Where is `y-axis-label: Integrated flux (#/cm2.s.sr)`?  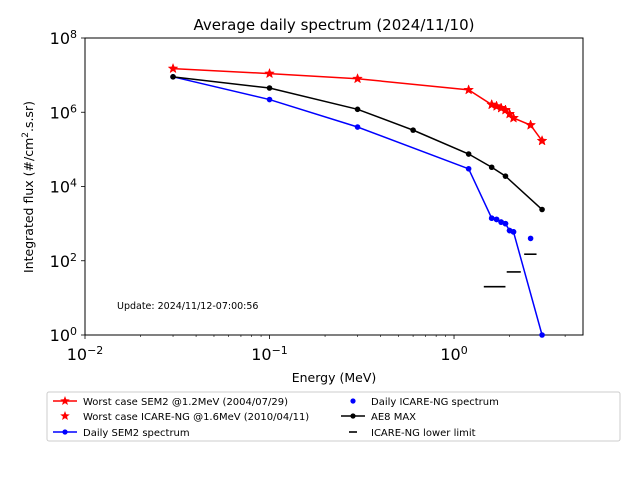 y-axis-label: Integrated flux (#/cm2.s.sr) is located at coordinates (28, 187).